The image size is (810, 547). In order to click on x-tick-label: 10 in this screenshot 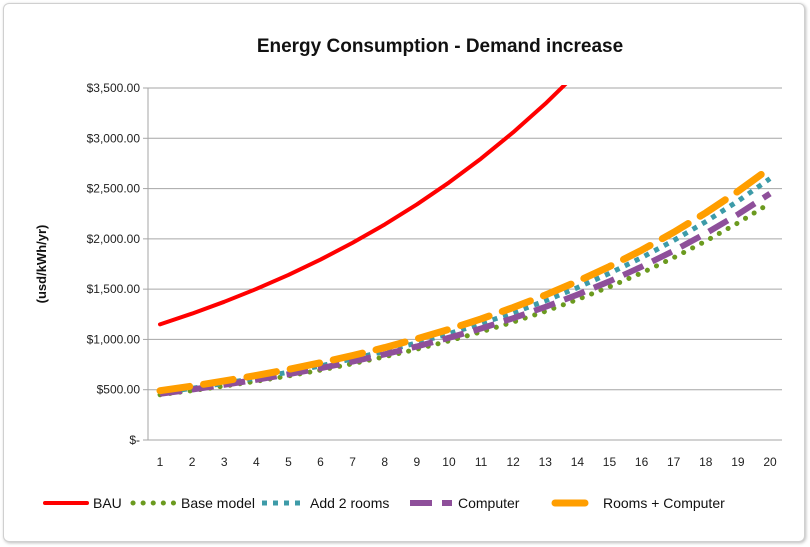, I will do `click(449, 462)`.